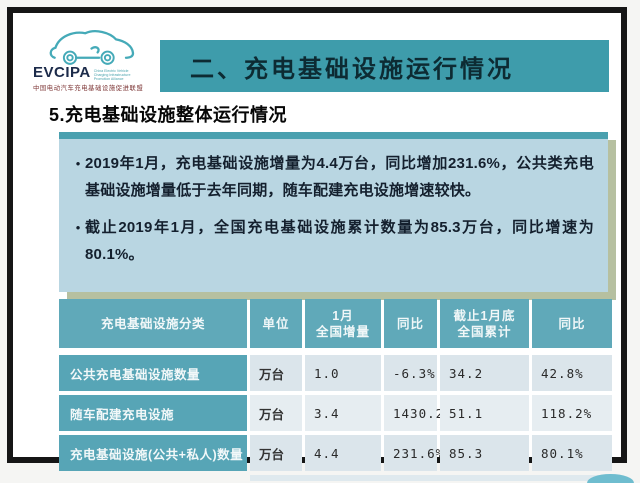 The image size is (640, 483). I want to click on row-yoy-increment: -6.3%, so click(410, 373).